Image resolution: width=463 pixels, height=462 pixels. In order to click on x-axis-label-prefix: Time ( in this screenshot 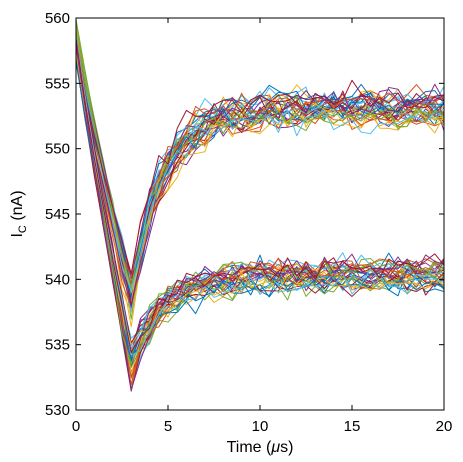, I will do `click(249, 447)`.